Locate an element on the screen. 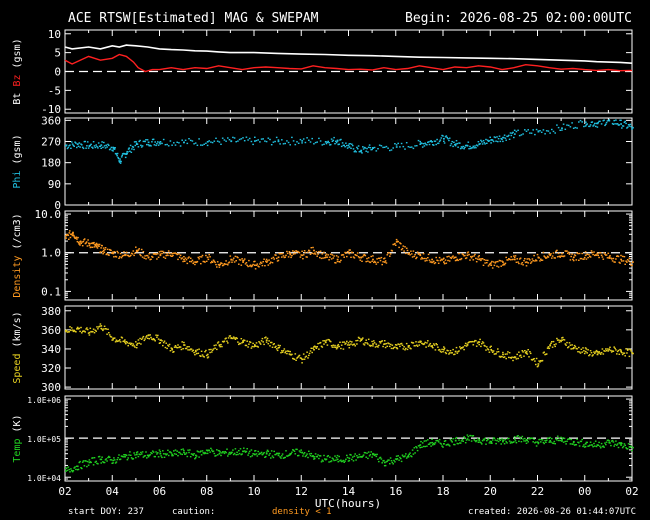 Image resolution: width=650 pixels, height=520 pixels. y-axis-label-temp: Temp (K) is located at coordinates (17, 438).